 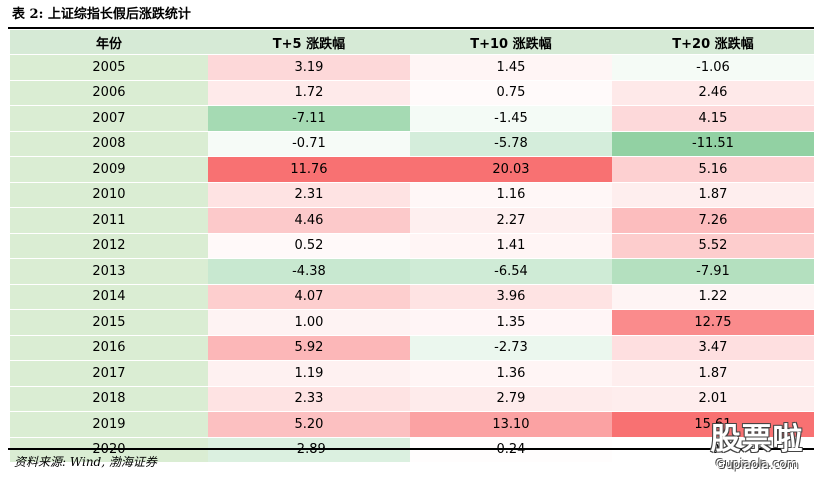 I want to click on table-row: 2012 0.52 1.41 5.52, so click(x=412, y=246).